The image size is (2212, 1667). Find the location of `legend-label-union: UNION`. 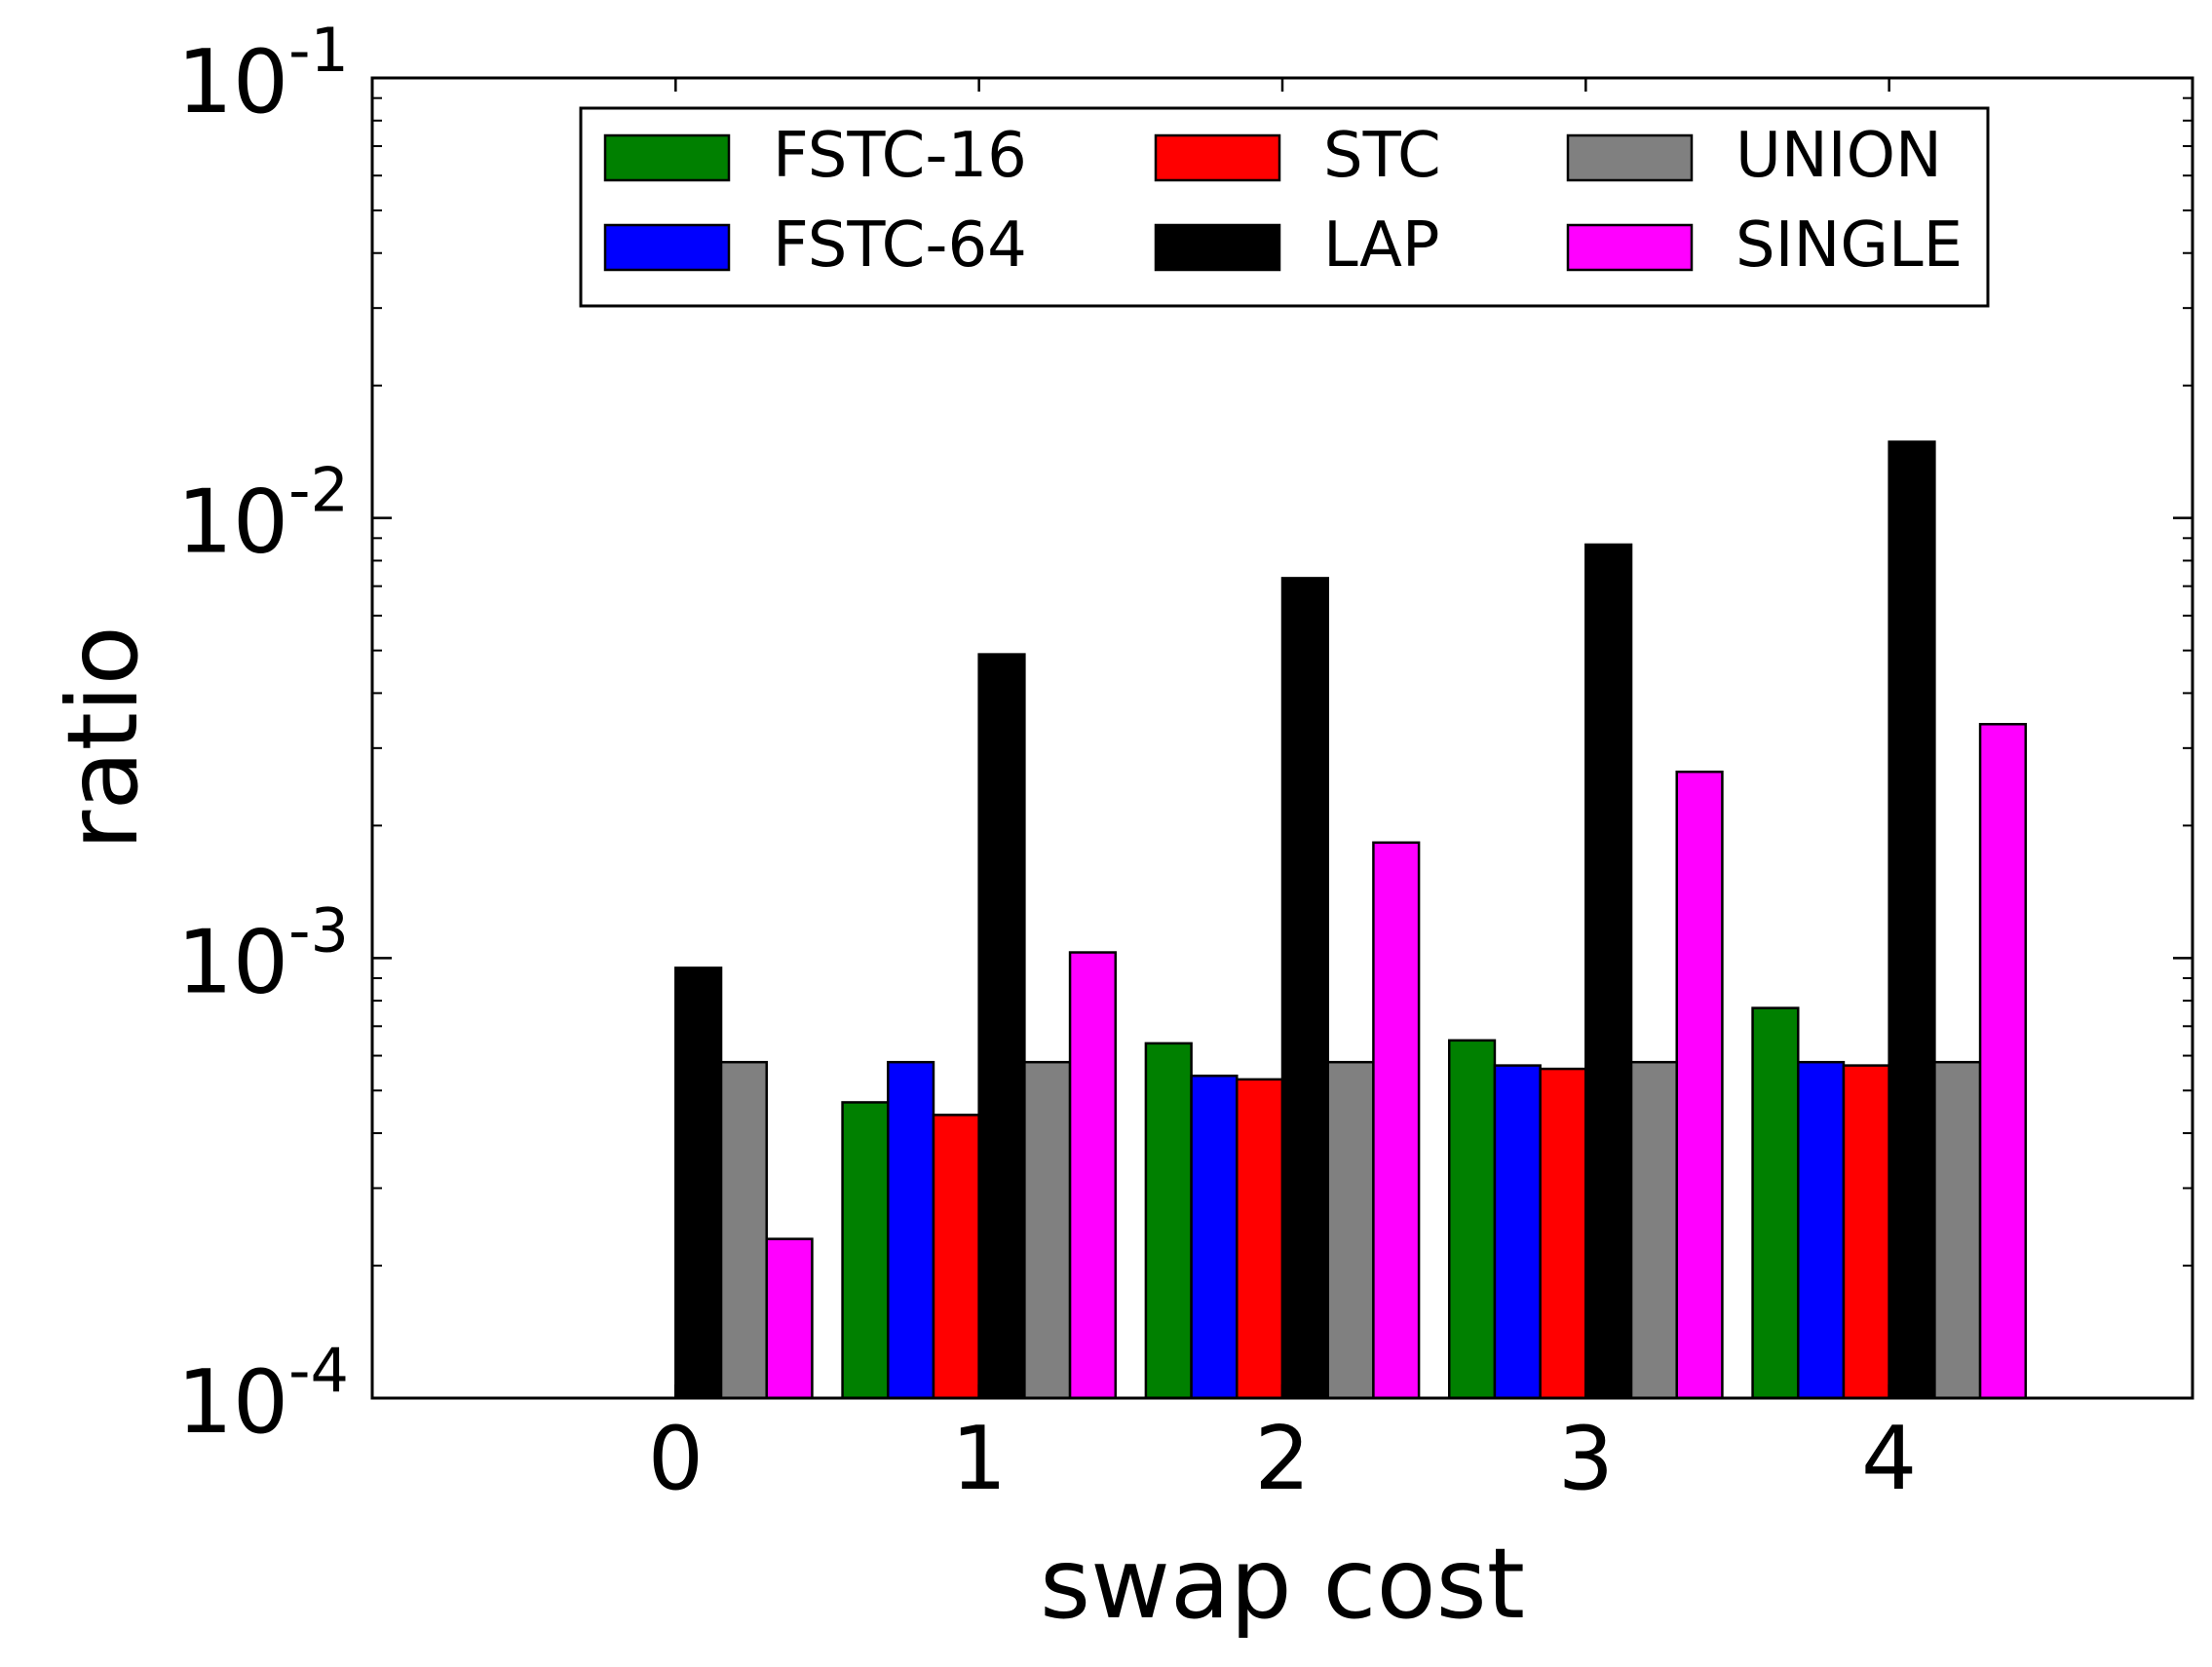

legend-label-union: UNION is located at coordinates (1838, 156).